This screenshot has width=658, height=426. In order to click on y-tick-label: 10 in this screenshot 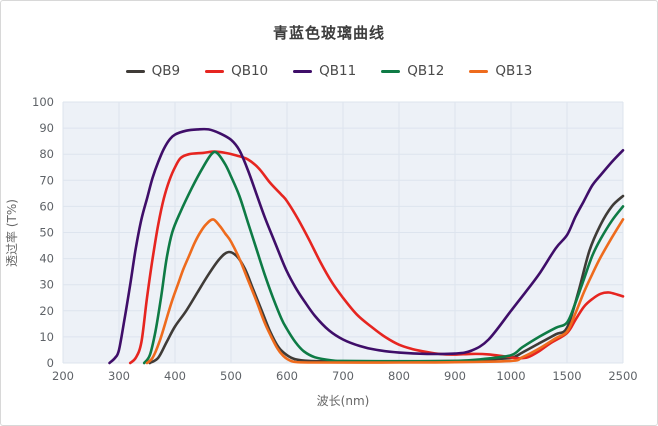, I will do `click(46, 337)`.